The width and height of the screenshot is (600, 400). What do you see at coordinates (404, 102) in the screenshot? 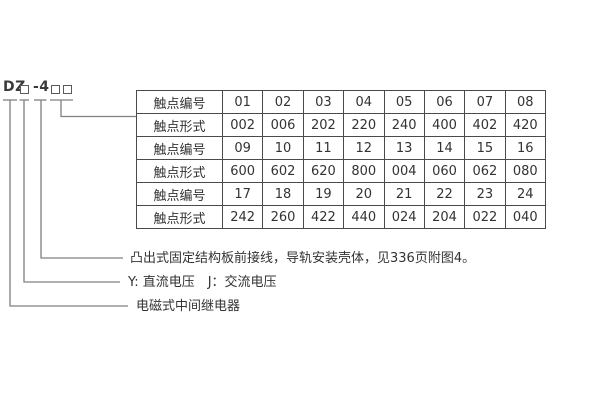
I see `value-cell: 05` at bounding box center [404, 102].